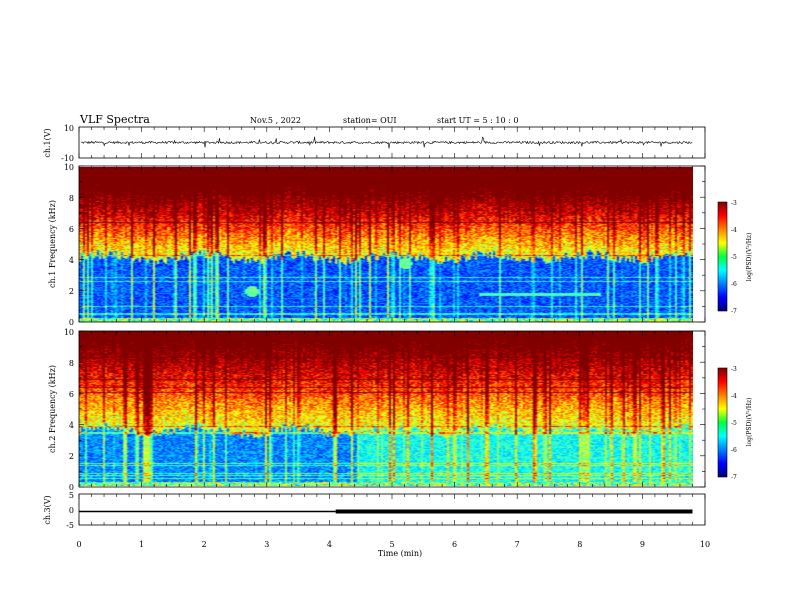 Image resolution: width=792 pixels, height=612 pixels. I want to click on x-tick-label: 3, so click(266, 544).